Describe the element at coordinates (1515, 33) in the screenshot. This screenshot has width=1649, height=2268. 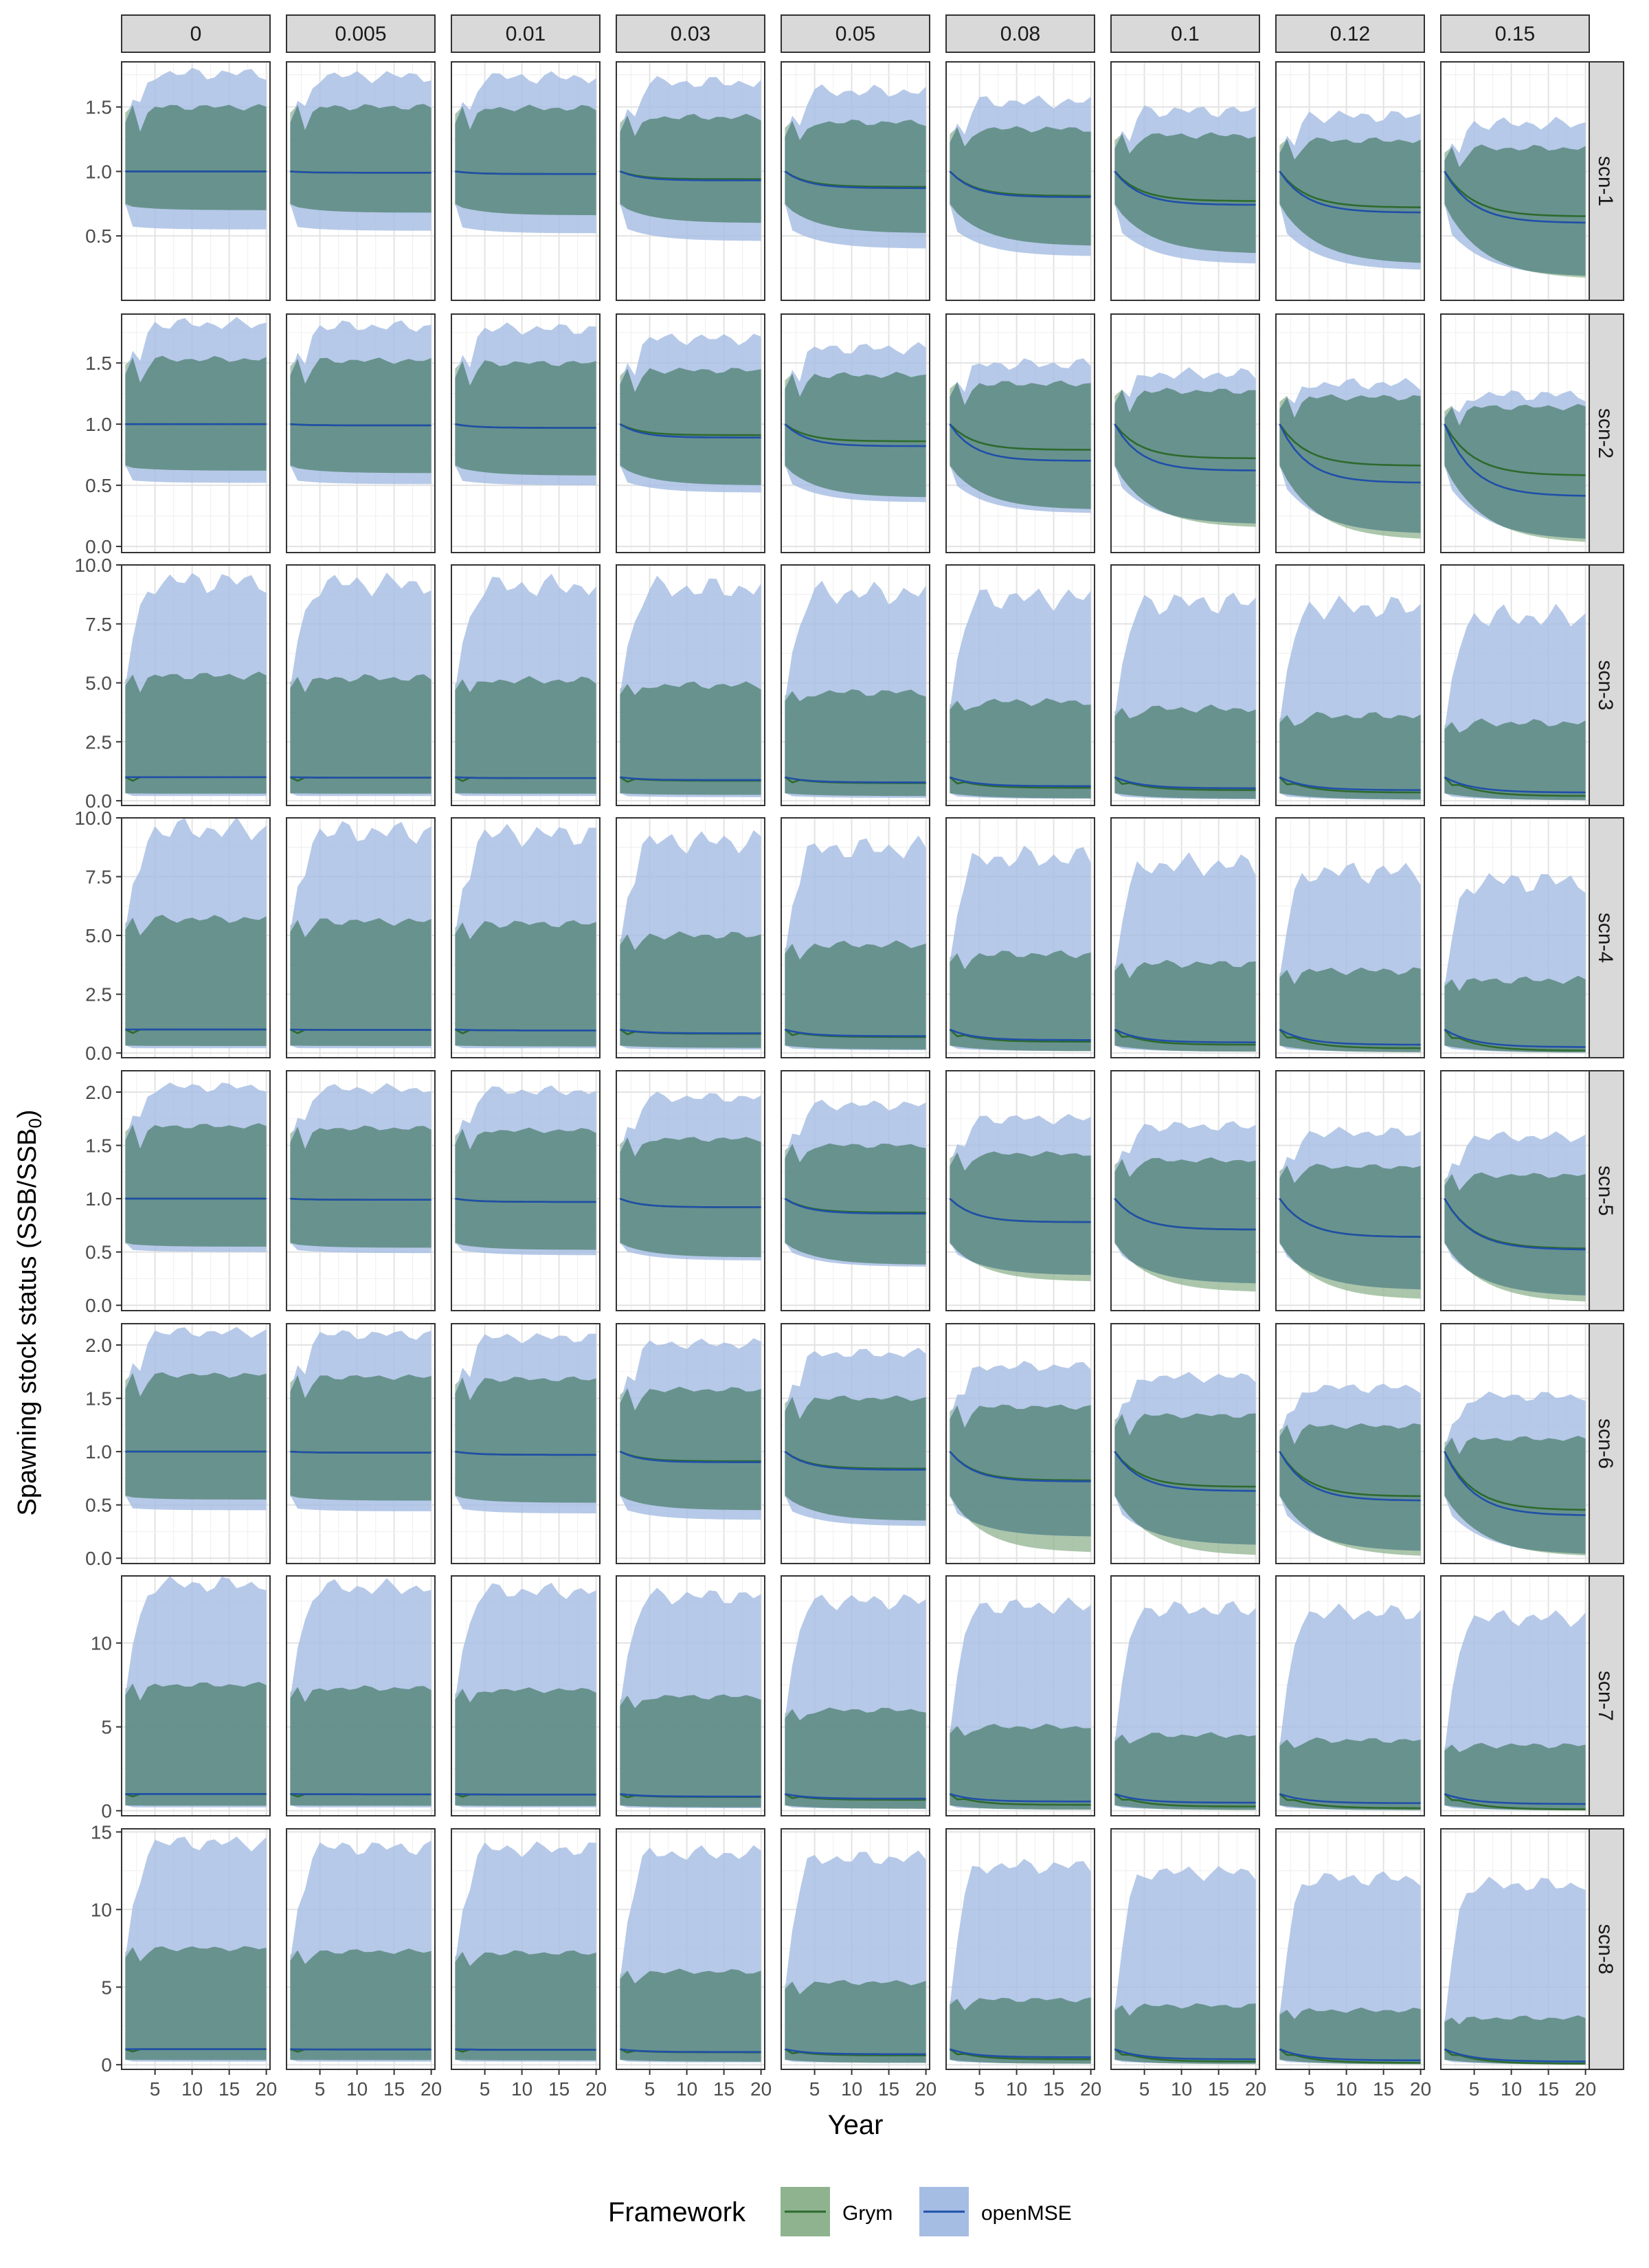
I see `column-strip: 0.15` at that location.